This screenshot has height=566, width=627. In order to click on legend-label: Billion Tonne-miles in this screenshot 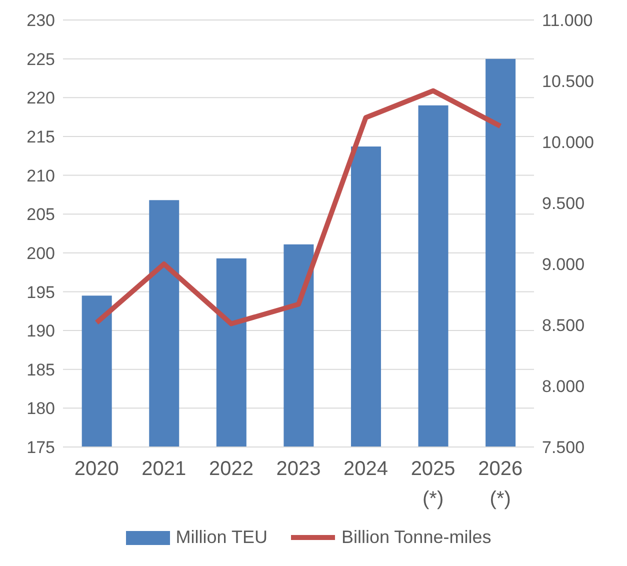, I will do `click(416, 537)`.